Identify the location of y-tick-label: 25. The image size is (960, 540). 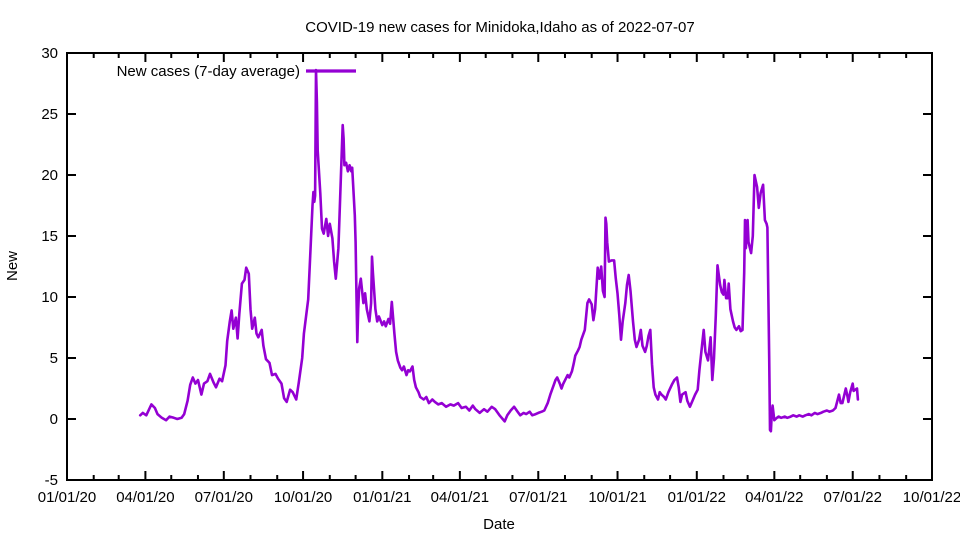
(49, 114).